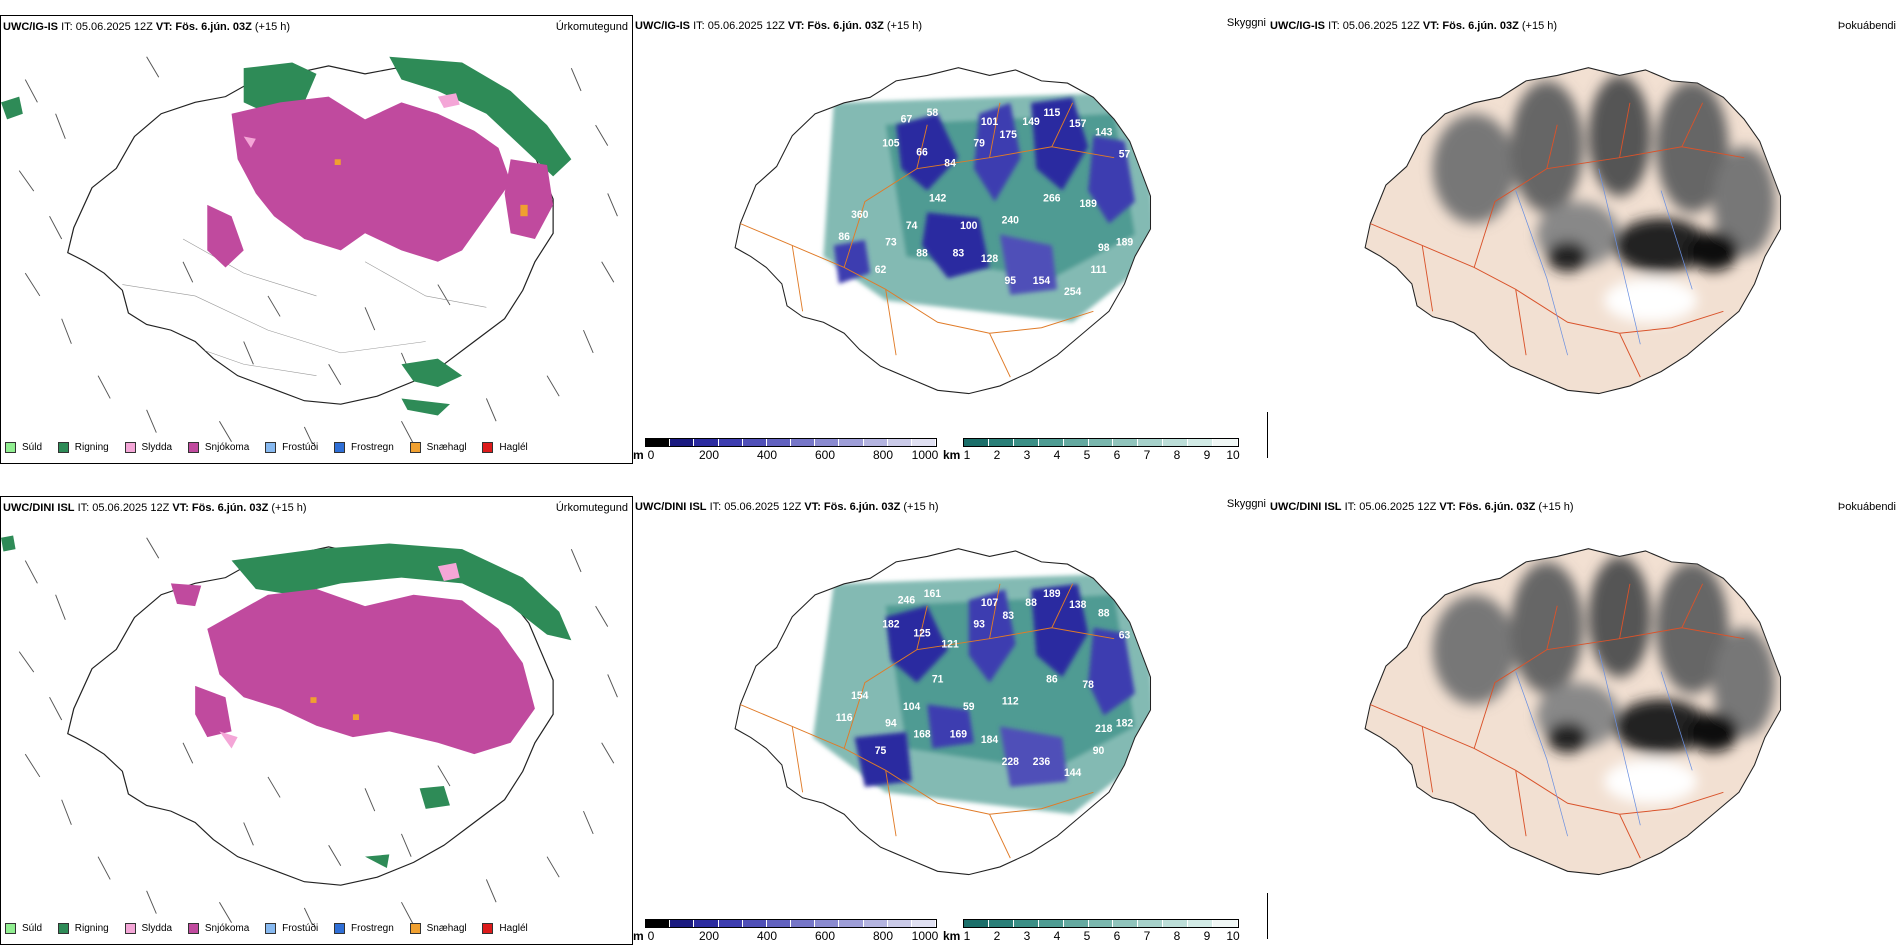  I want to click on cloud-base-label: 125, so click(921, 633).